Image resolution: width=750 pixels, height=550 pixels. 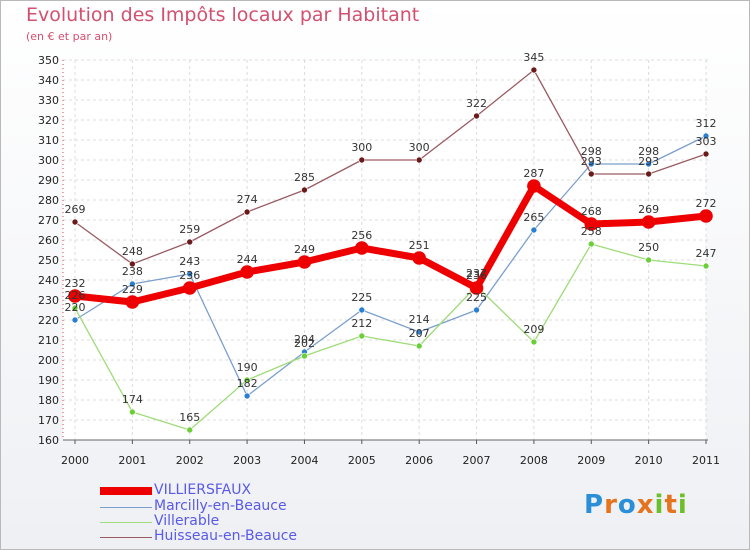 I want to click on data-label: 225, so click(x=476, y=297).